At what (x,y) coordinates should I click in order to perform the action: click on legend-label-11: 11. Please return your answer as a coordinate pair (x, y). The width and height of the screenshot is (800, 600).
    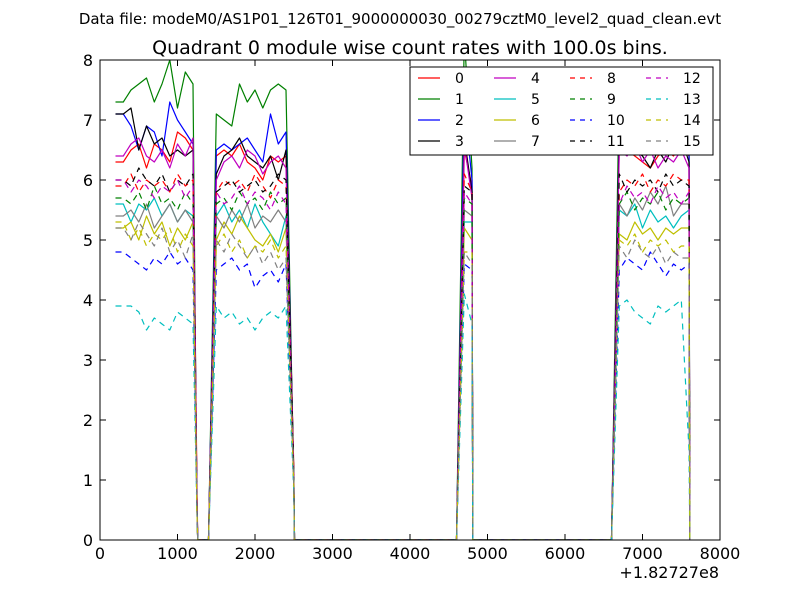
    Looking at the image, I should click on (616, 142).